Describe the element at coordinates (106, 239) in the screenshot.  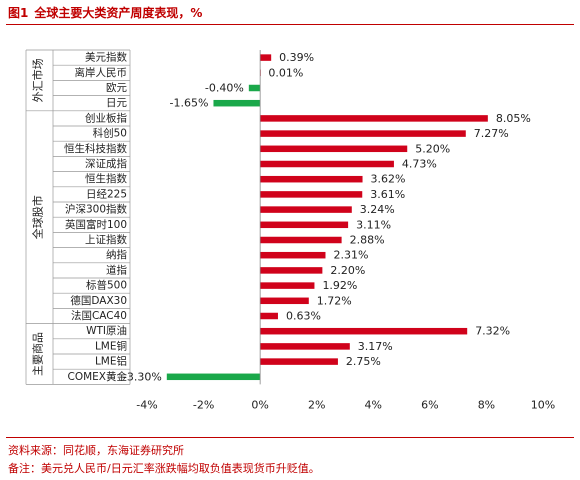
I see `category-label: 上证指数` at that location.